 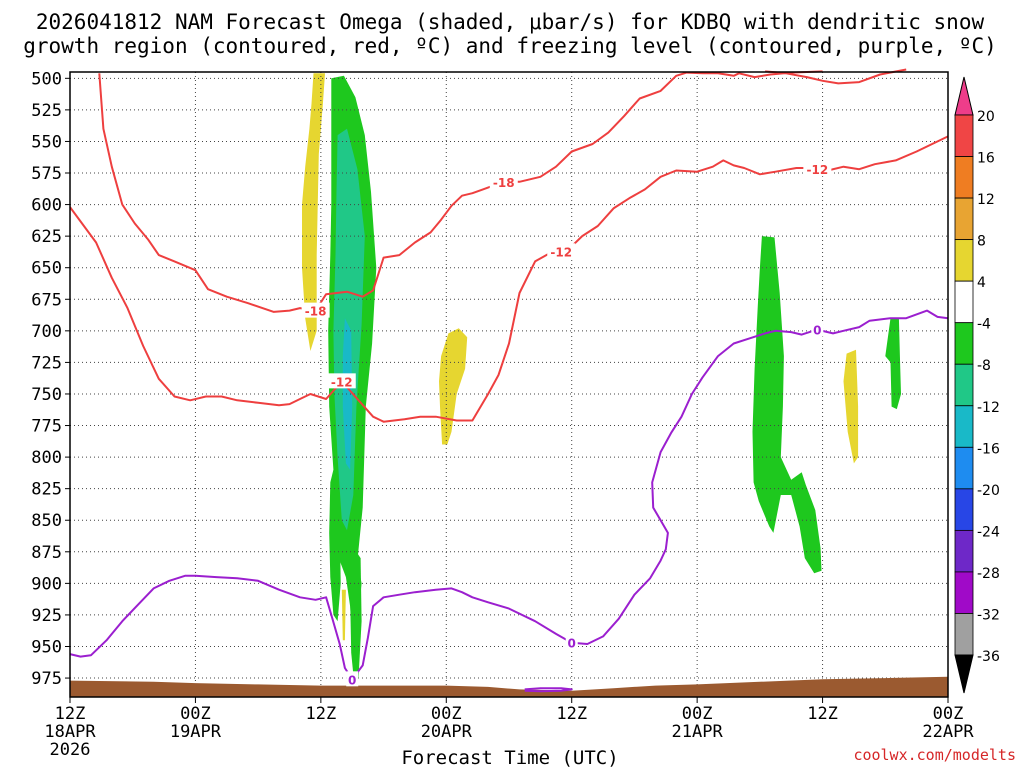 I want to click on terrain-ground, so click(x=509, y=686).